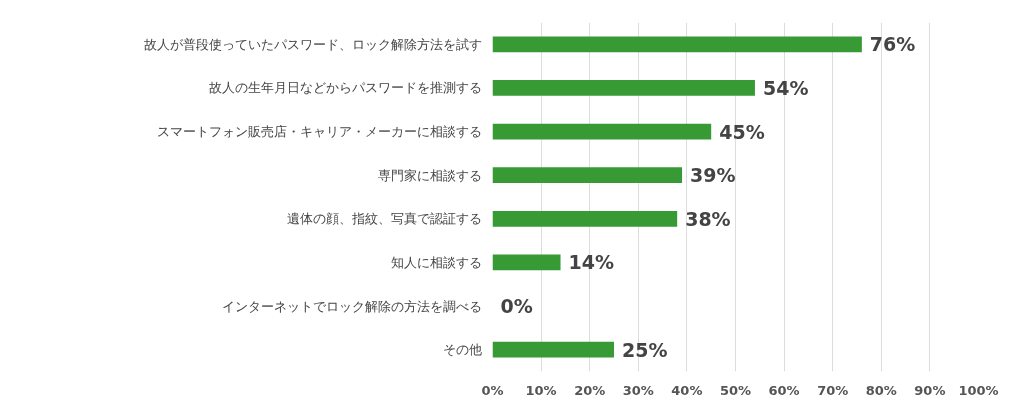 Image resolution: width=1024 pixels, height=413 pixels. What do you see at coordinates (319, 132) in the screenshot?
I see `y-tick-label: スマートフォン販売店・キャリア・メーカーに相談する` at bounding box center [319, 132].